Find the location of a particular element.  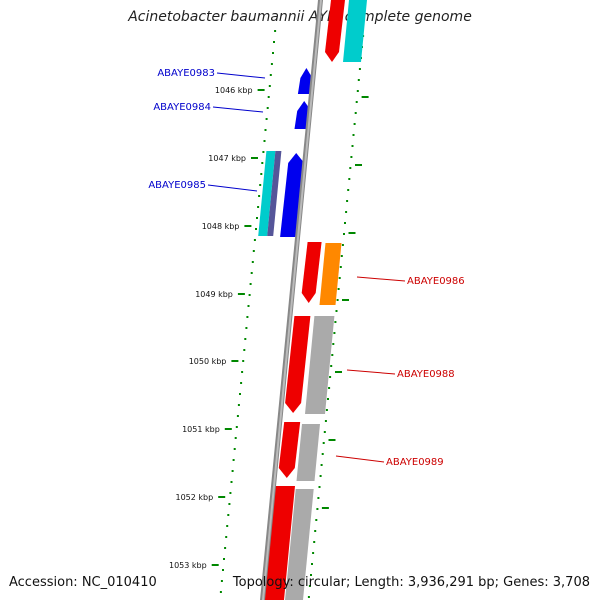

gene-ABAYE0986-red-arrow is located at coordinates (311, 272).